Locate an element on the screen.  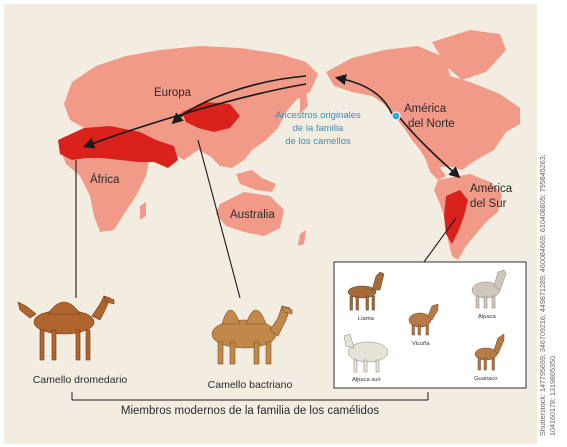
pointer-bactrian is located at coordinates (219, 219).